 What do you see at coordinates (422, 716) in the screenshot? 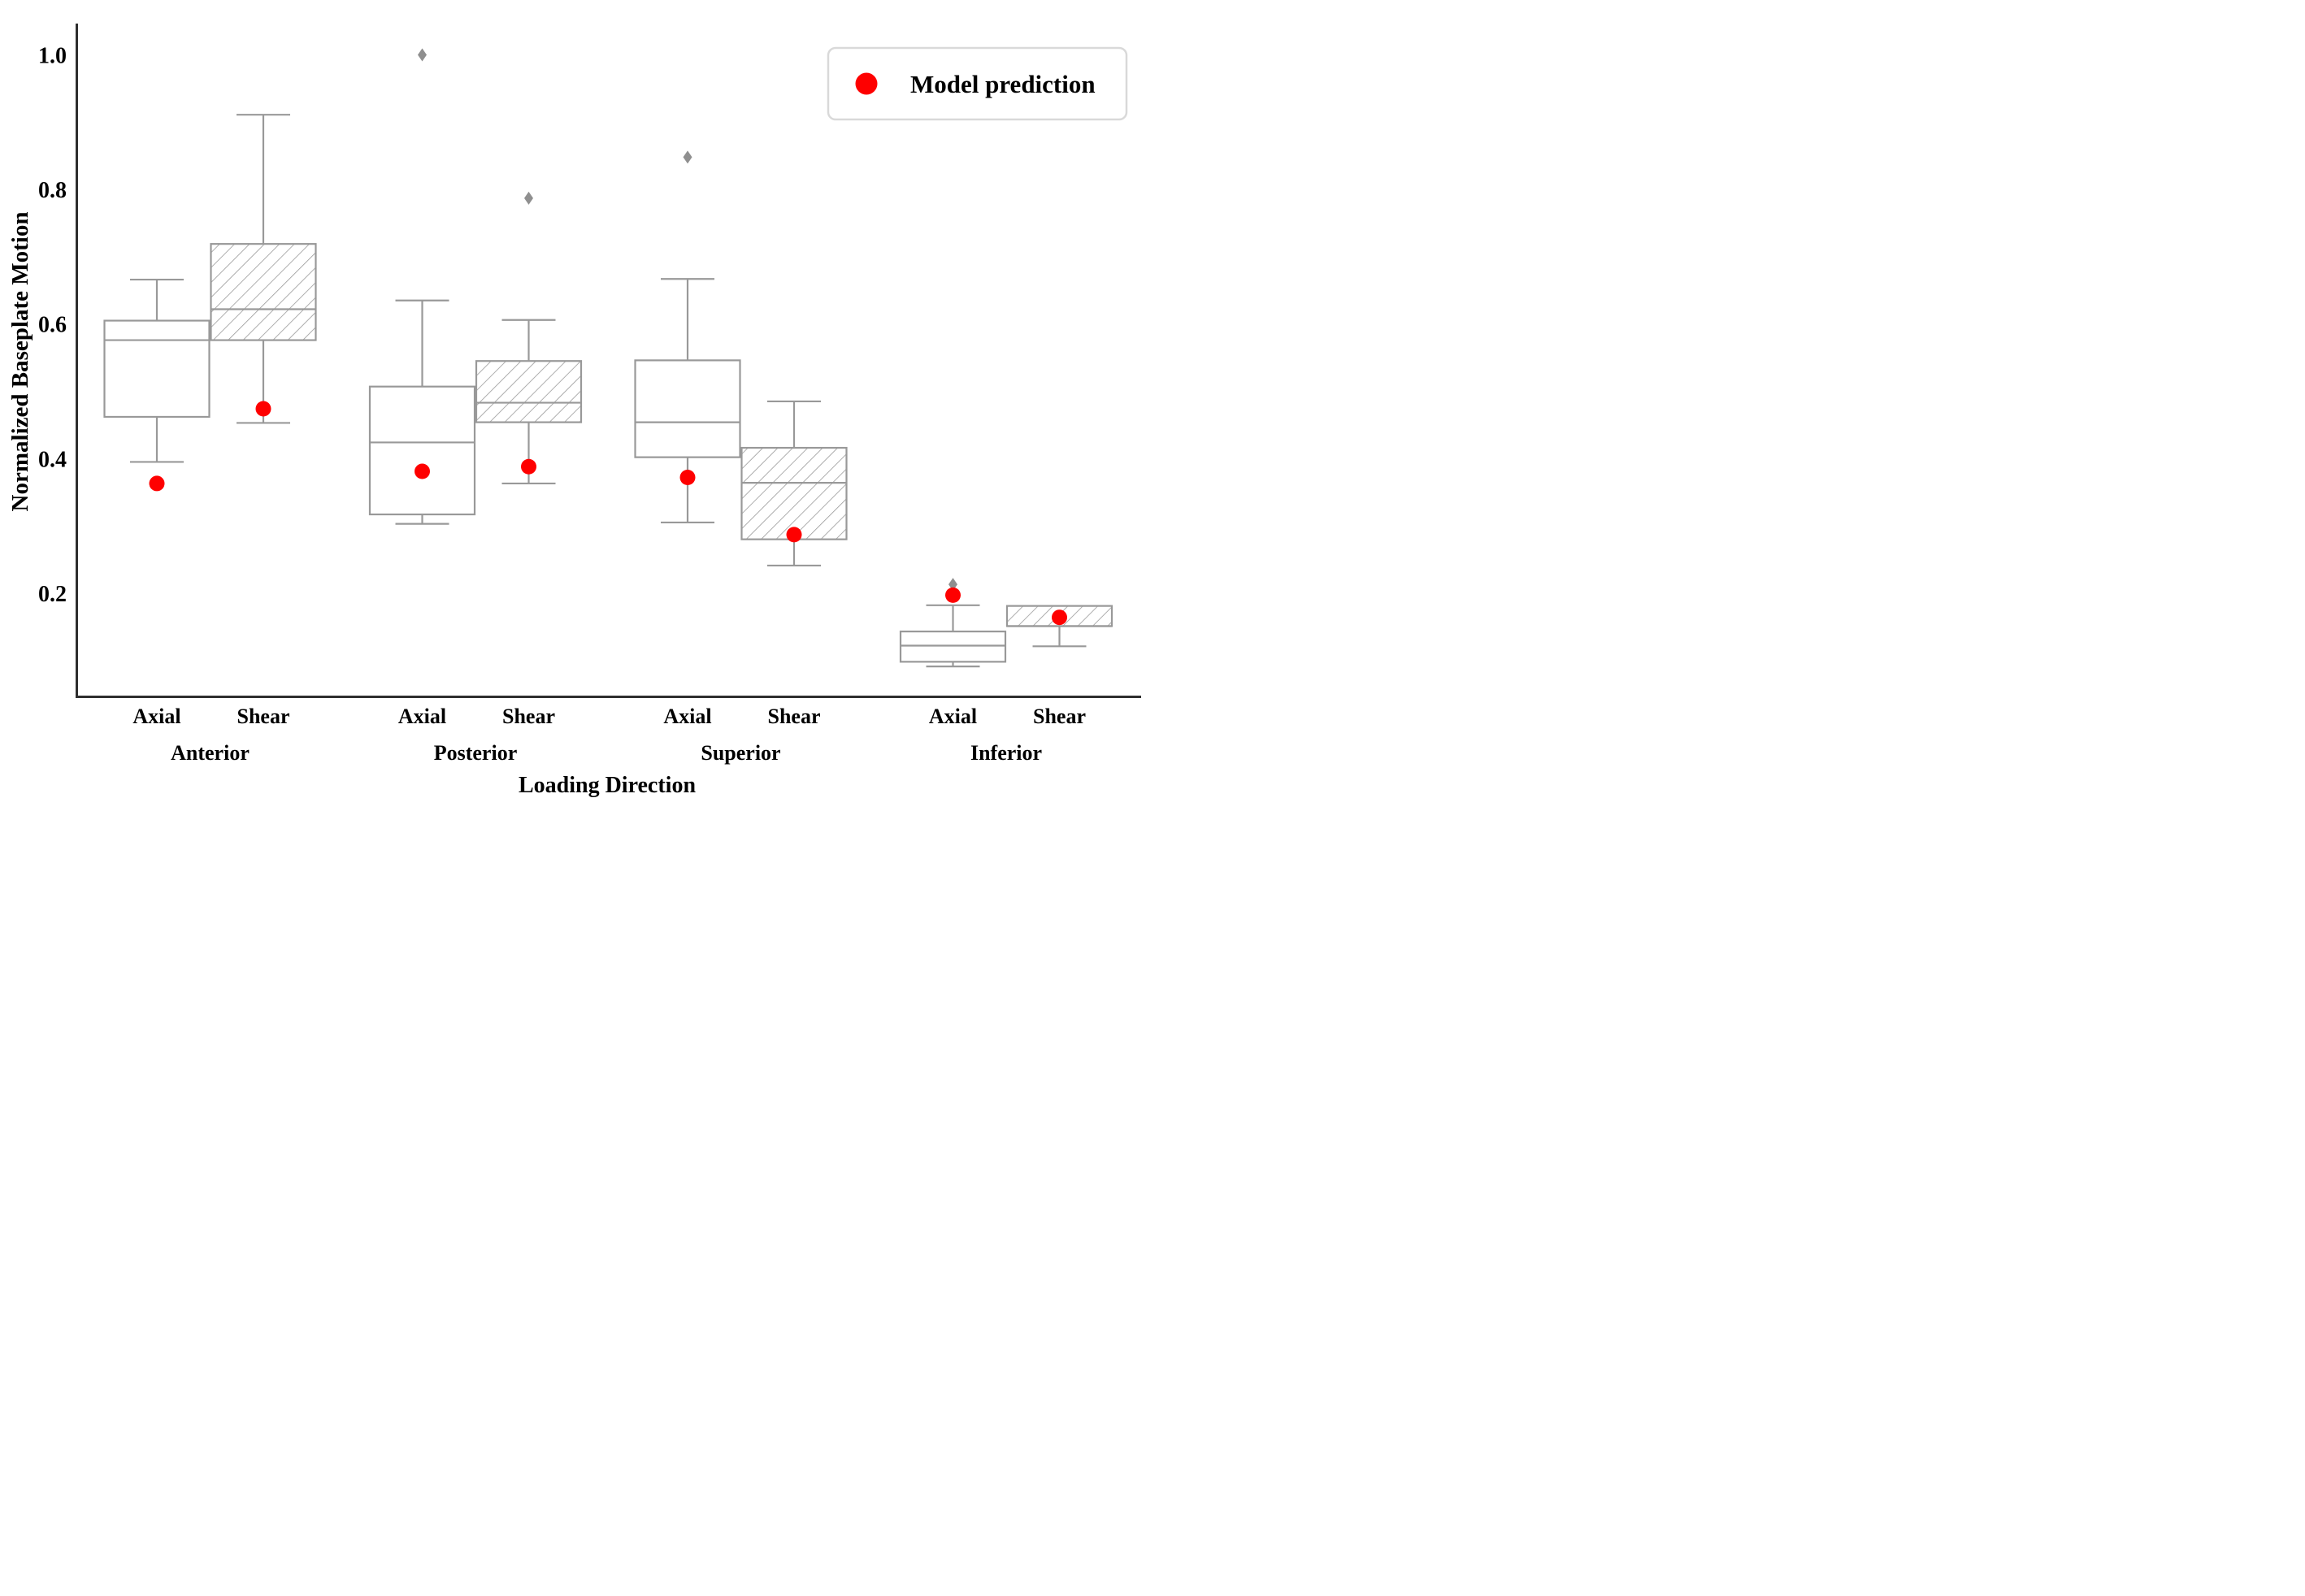
I see `x-tick-label-posterior-axial: Axial` at bounding box center [422, 716].